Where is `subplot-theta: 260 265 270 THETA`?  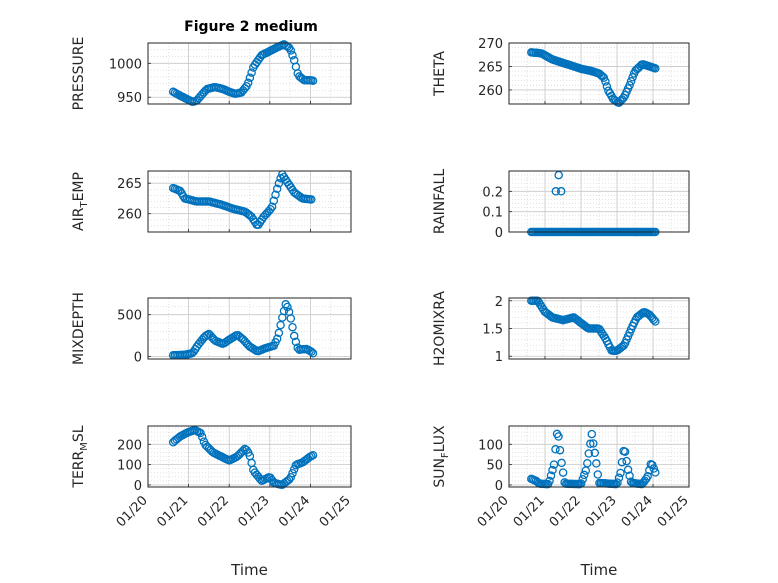
subplot-theta: 260 265 270 THETA is located at coordinates (561, 72).